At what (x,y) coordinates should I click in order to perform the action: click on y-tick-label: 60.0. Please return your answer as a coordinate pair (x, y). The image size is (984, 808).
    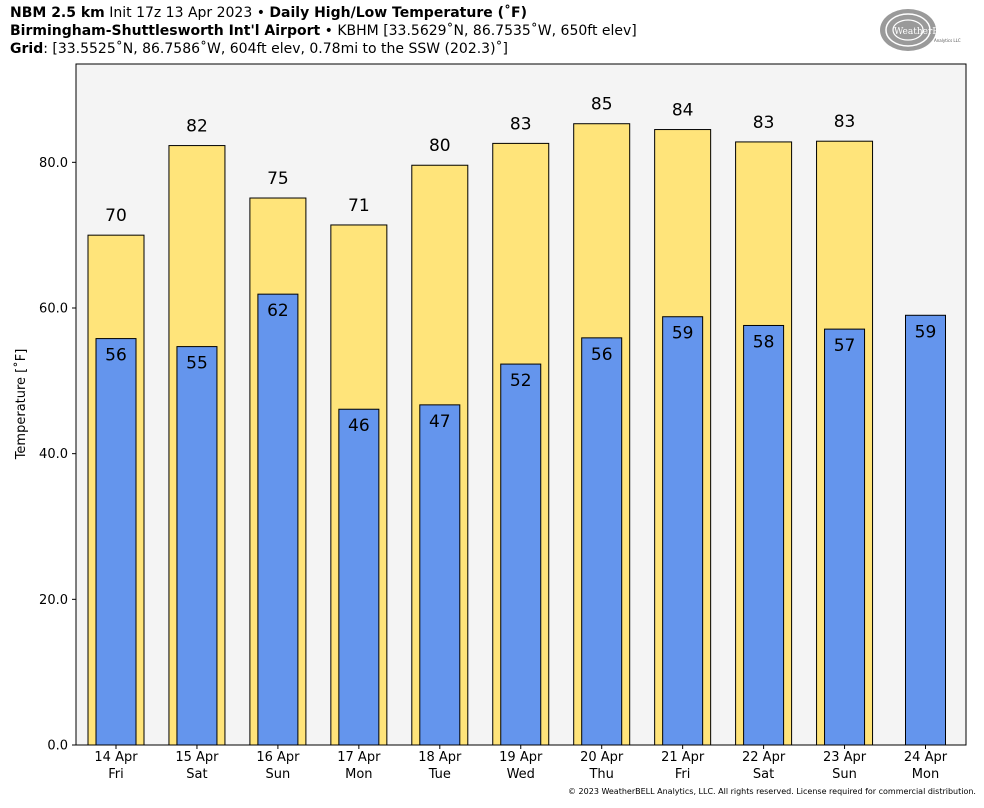
    Looking at the image, I should click on (53, 308).